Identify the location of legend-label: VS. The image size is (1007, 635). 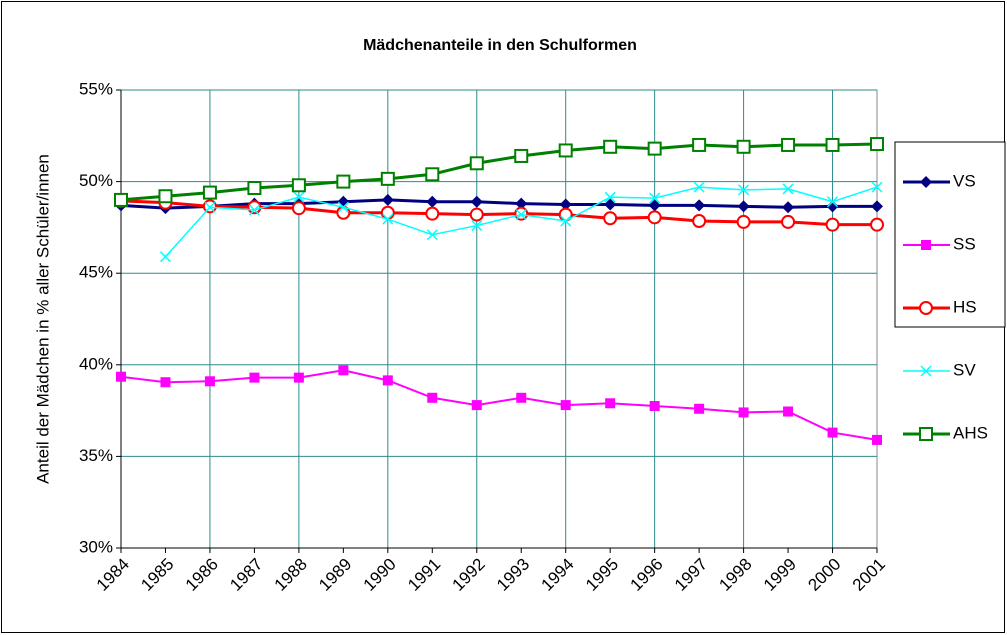
(964, 180).